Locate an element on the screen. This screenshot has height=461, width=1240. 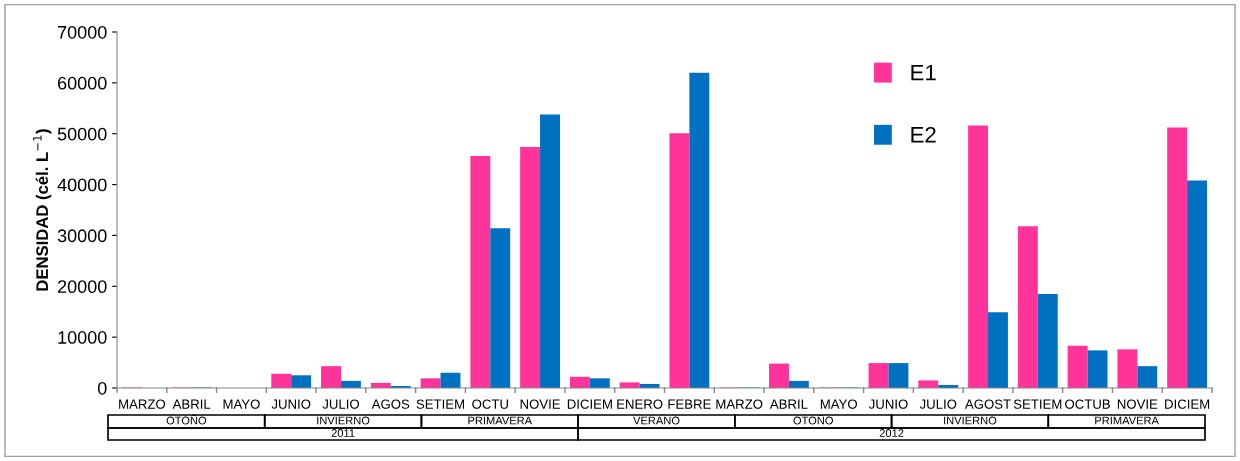
text: 2011 is located at coordinates (343, 433).